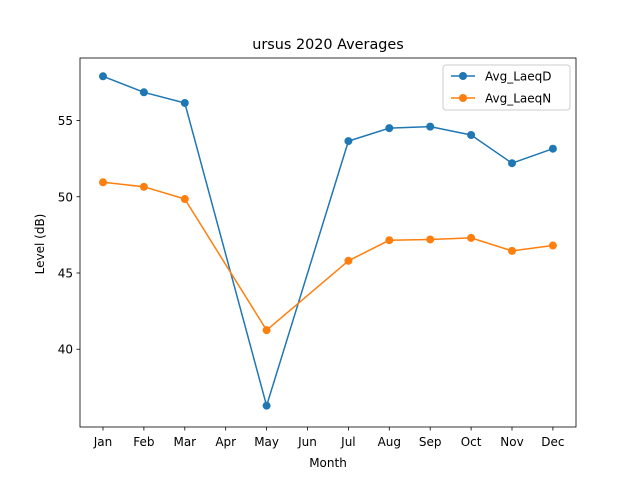  What do you see at coordinates (143, 186) in the screenshot?
I see `data-point-Avg_LaeqN-Feb` at bounding box center [143, 186].